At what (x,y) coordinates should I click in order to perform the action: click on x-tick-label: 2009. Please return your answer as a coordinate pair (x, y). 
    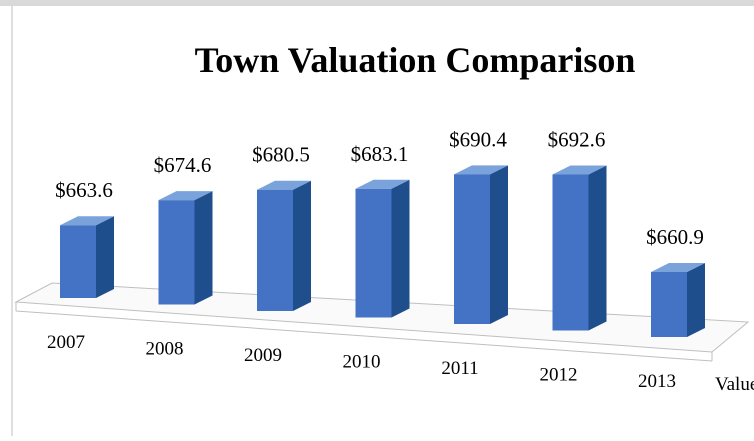
    Looking at the image, I should click on (263, 355).